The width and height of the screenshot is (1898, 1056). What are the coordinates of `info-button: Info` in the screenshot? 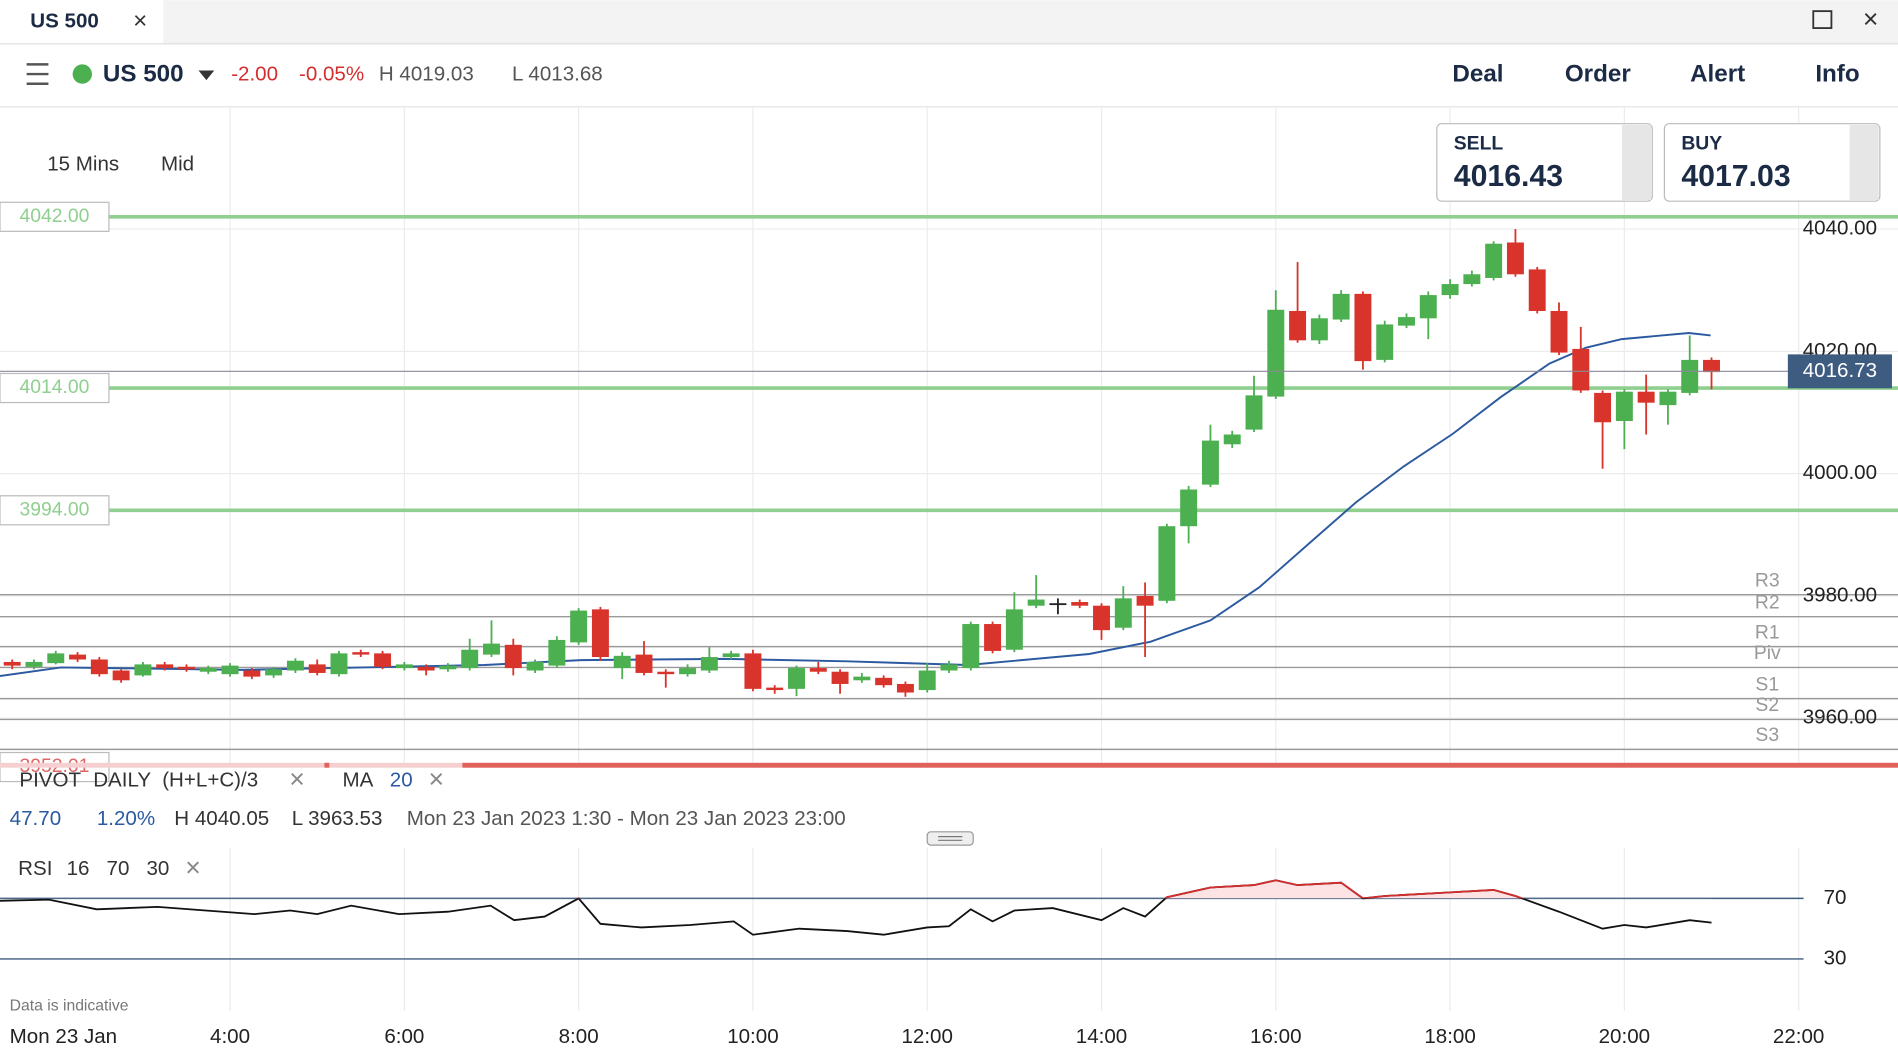 It's located at (1837, 74).